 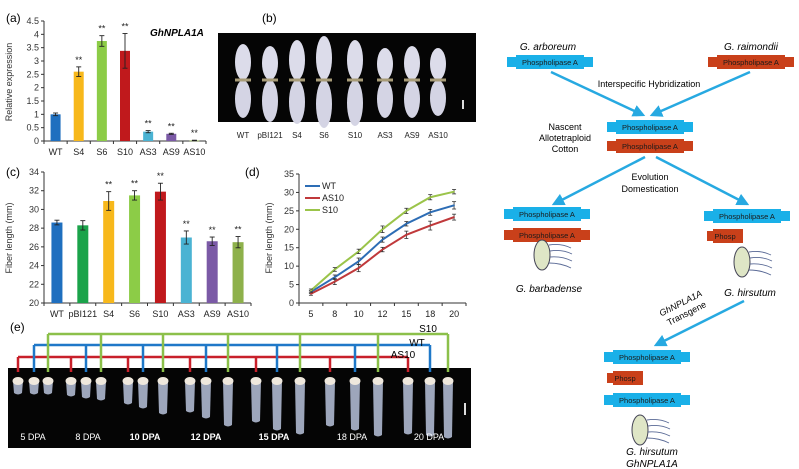 I want to click on bracket-label-as10: AS10, so click(x=403, y=355).